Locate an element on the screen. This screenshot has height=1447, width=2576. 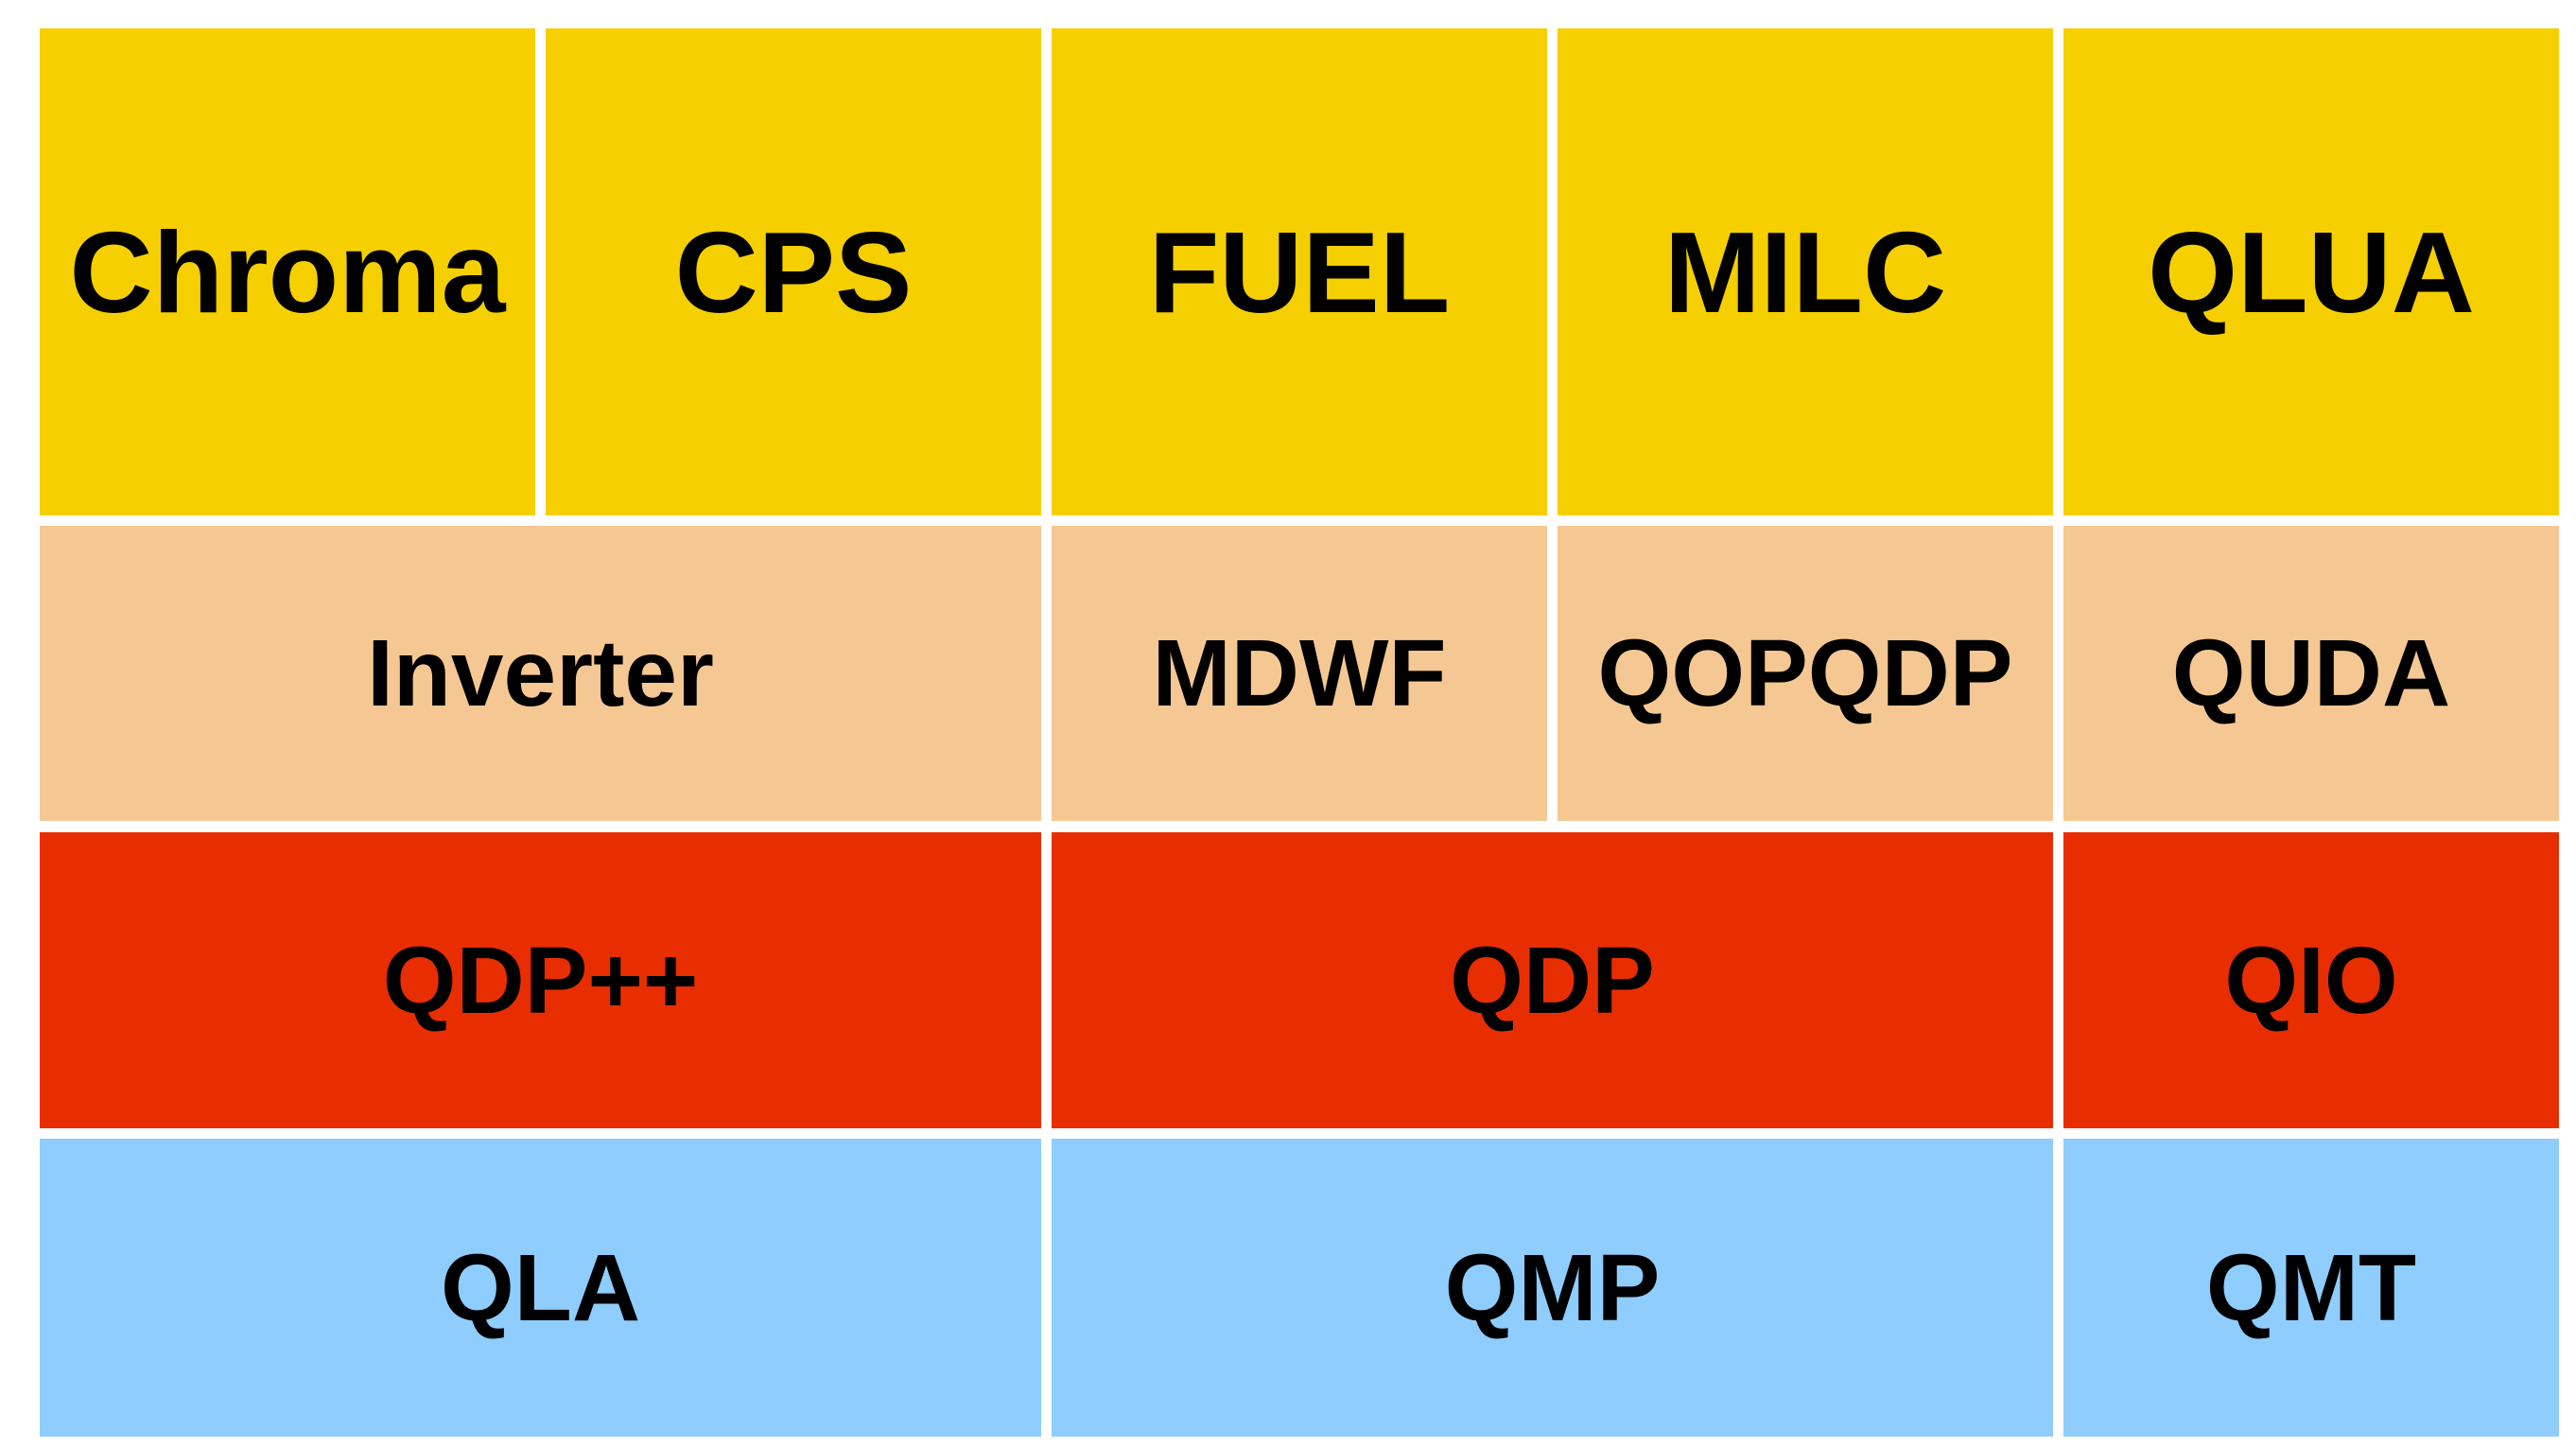
block-qla: QLA is located at coordinates (540, 1288).